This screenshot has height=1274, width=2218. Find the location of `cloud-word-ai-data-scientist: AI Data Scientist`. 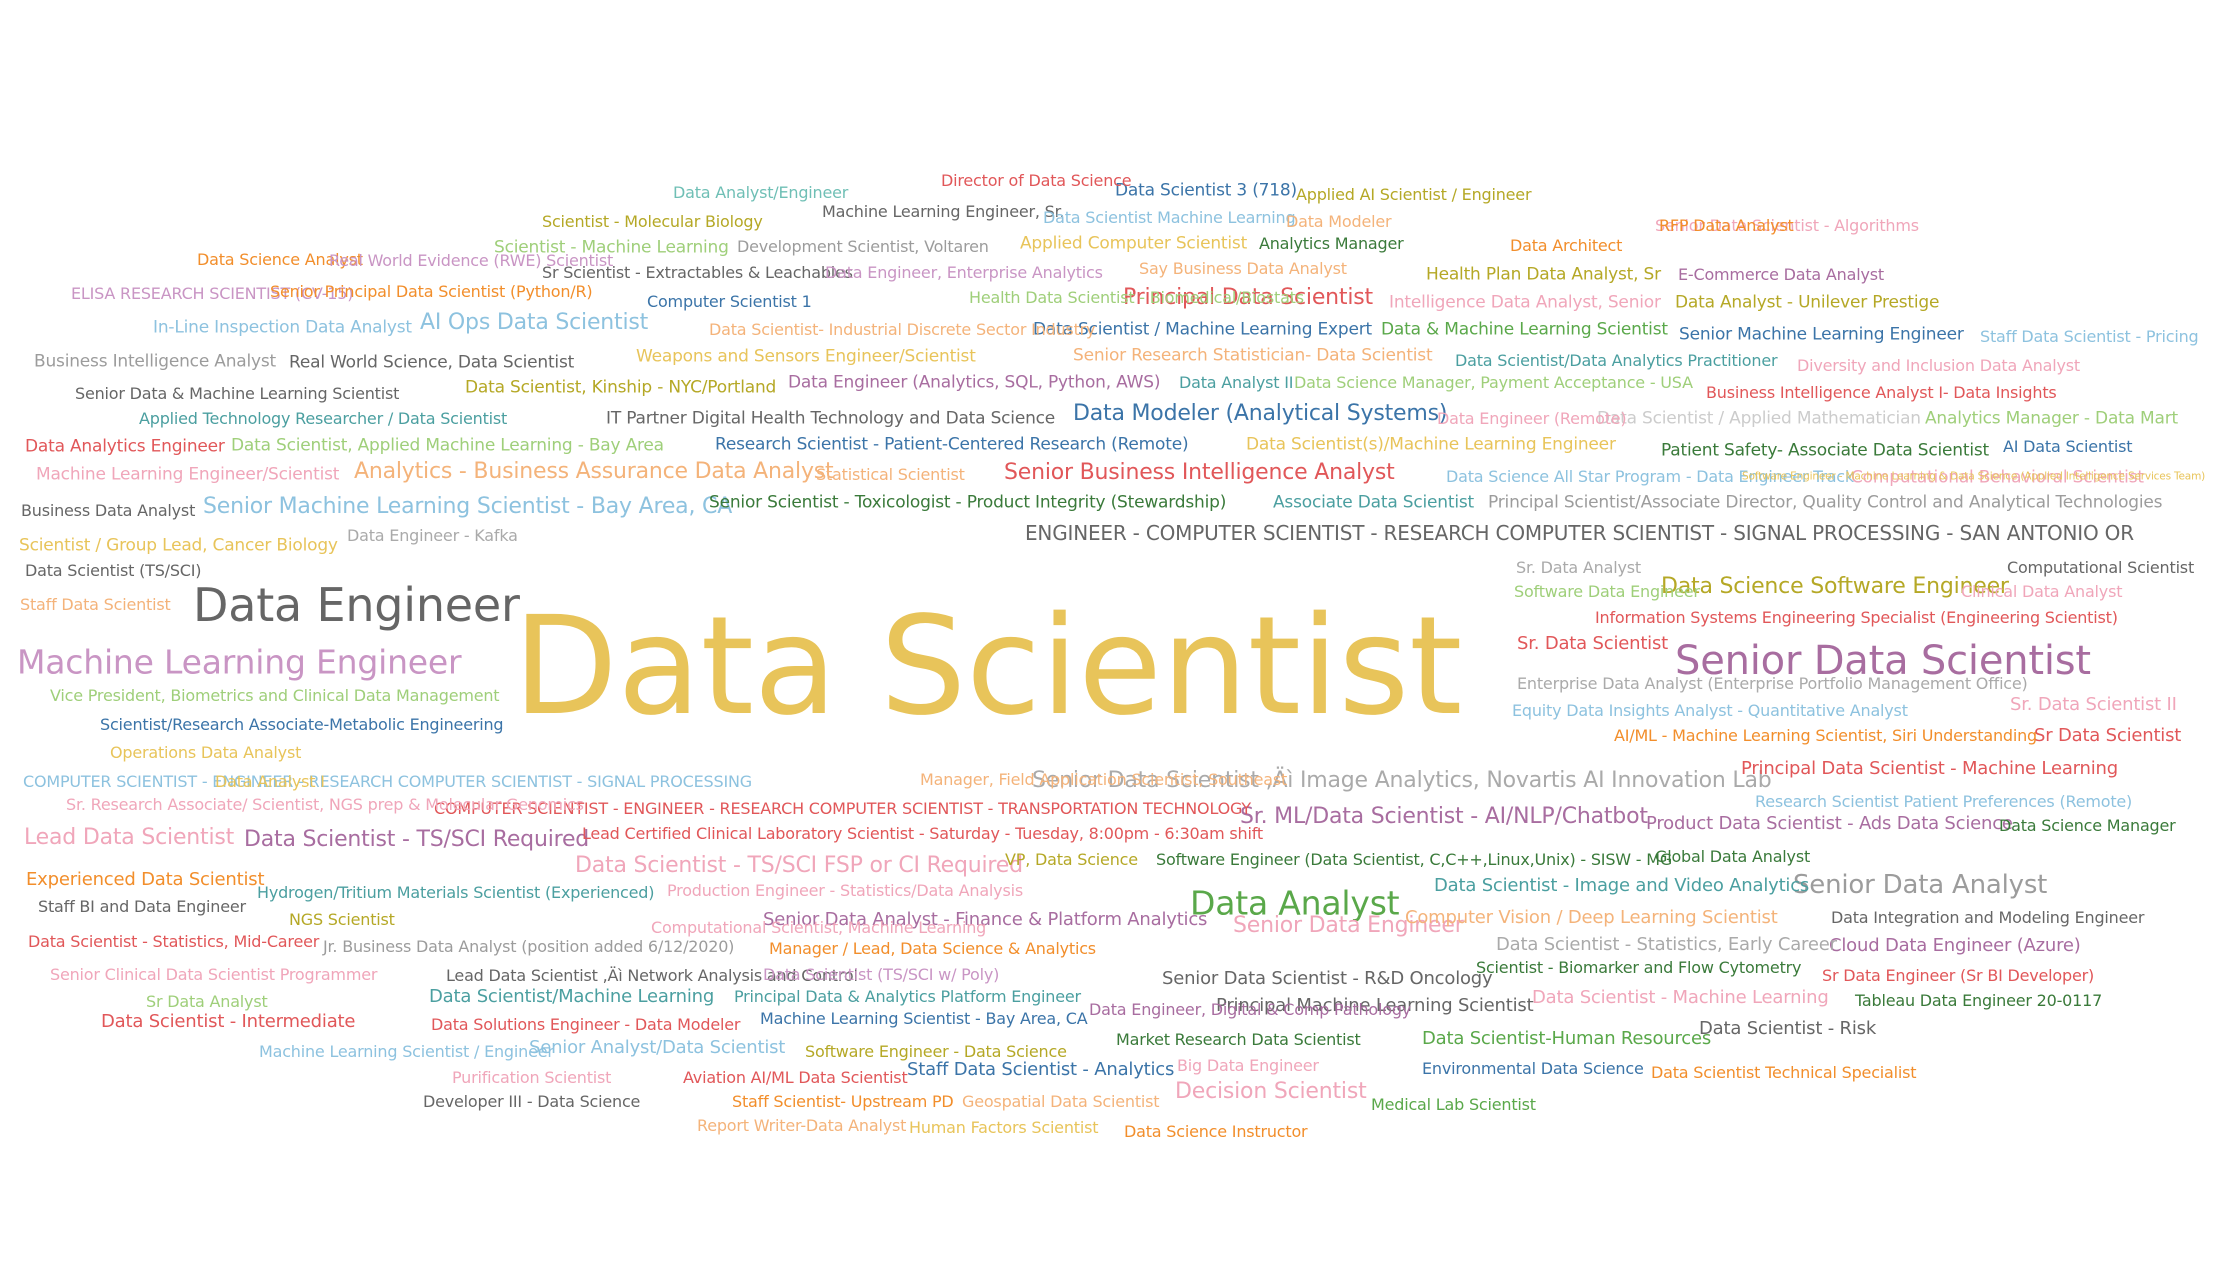

cloud-word-ai-data-scientist: AI Data Scientist is located at coordinates (2068, 446).